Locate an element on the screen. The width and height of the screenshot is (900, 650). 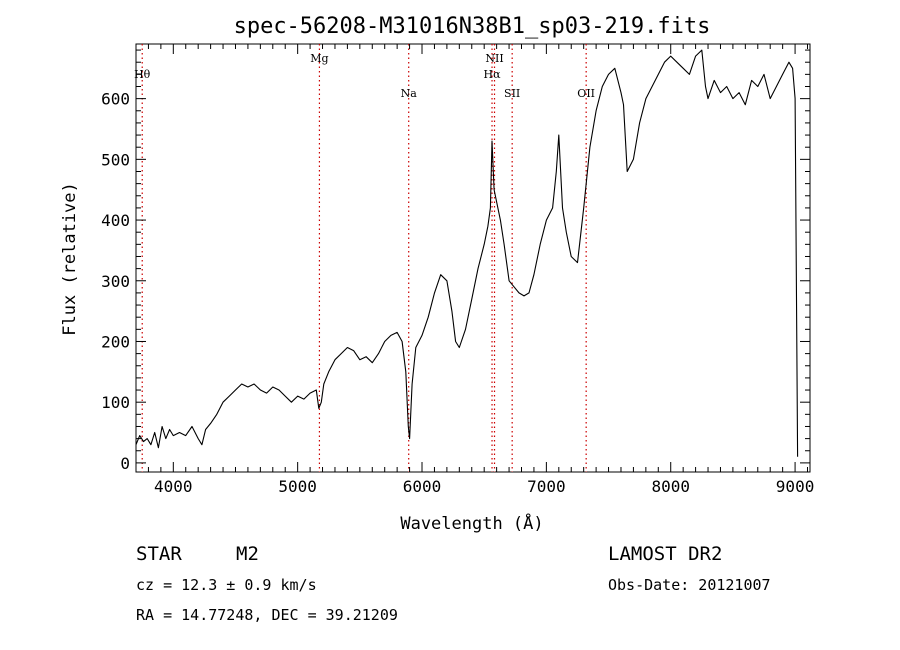
x-axis-label: Wavelength (Å) is located at coordinates (471, 523).